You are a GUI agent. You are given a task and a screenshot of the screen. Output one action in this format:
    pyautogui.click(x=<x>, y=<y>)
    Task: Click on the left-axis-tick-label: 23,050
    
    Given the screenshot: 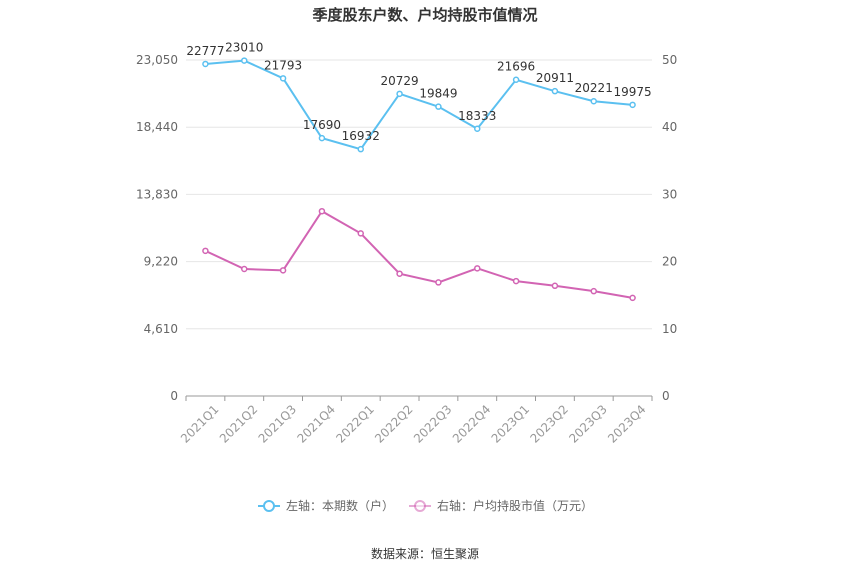 What is the action you would take?
    pyautogui.click(x=157, y=60)
    